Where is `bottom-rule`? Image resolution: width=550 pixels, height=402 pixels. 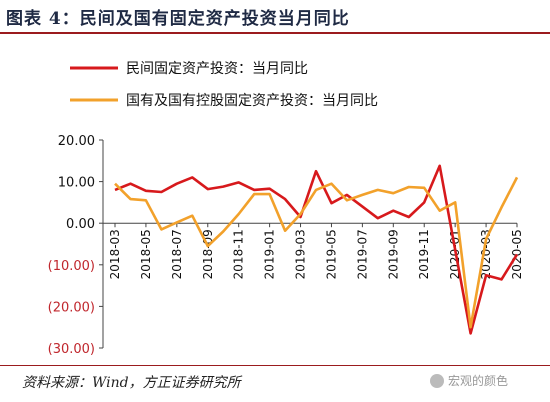
bottom-rule is located at coordinates (275, 365).